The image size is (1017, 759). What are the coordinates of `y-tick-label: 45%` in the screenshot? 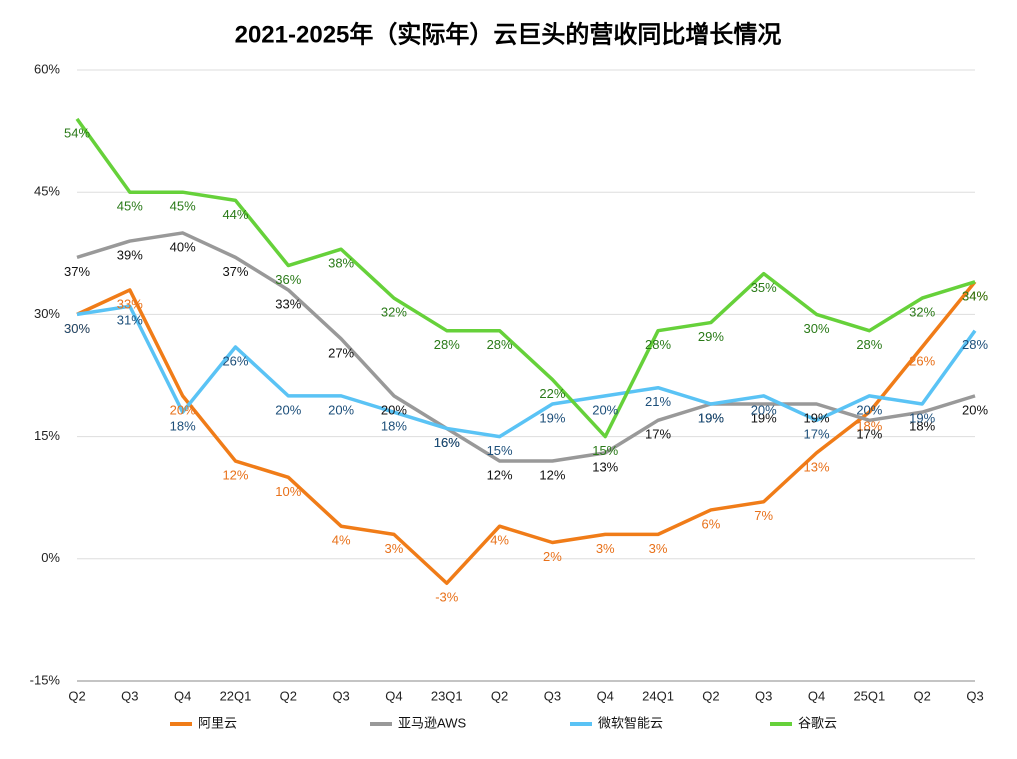 It's located at (47, 191).